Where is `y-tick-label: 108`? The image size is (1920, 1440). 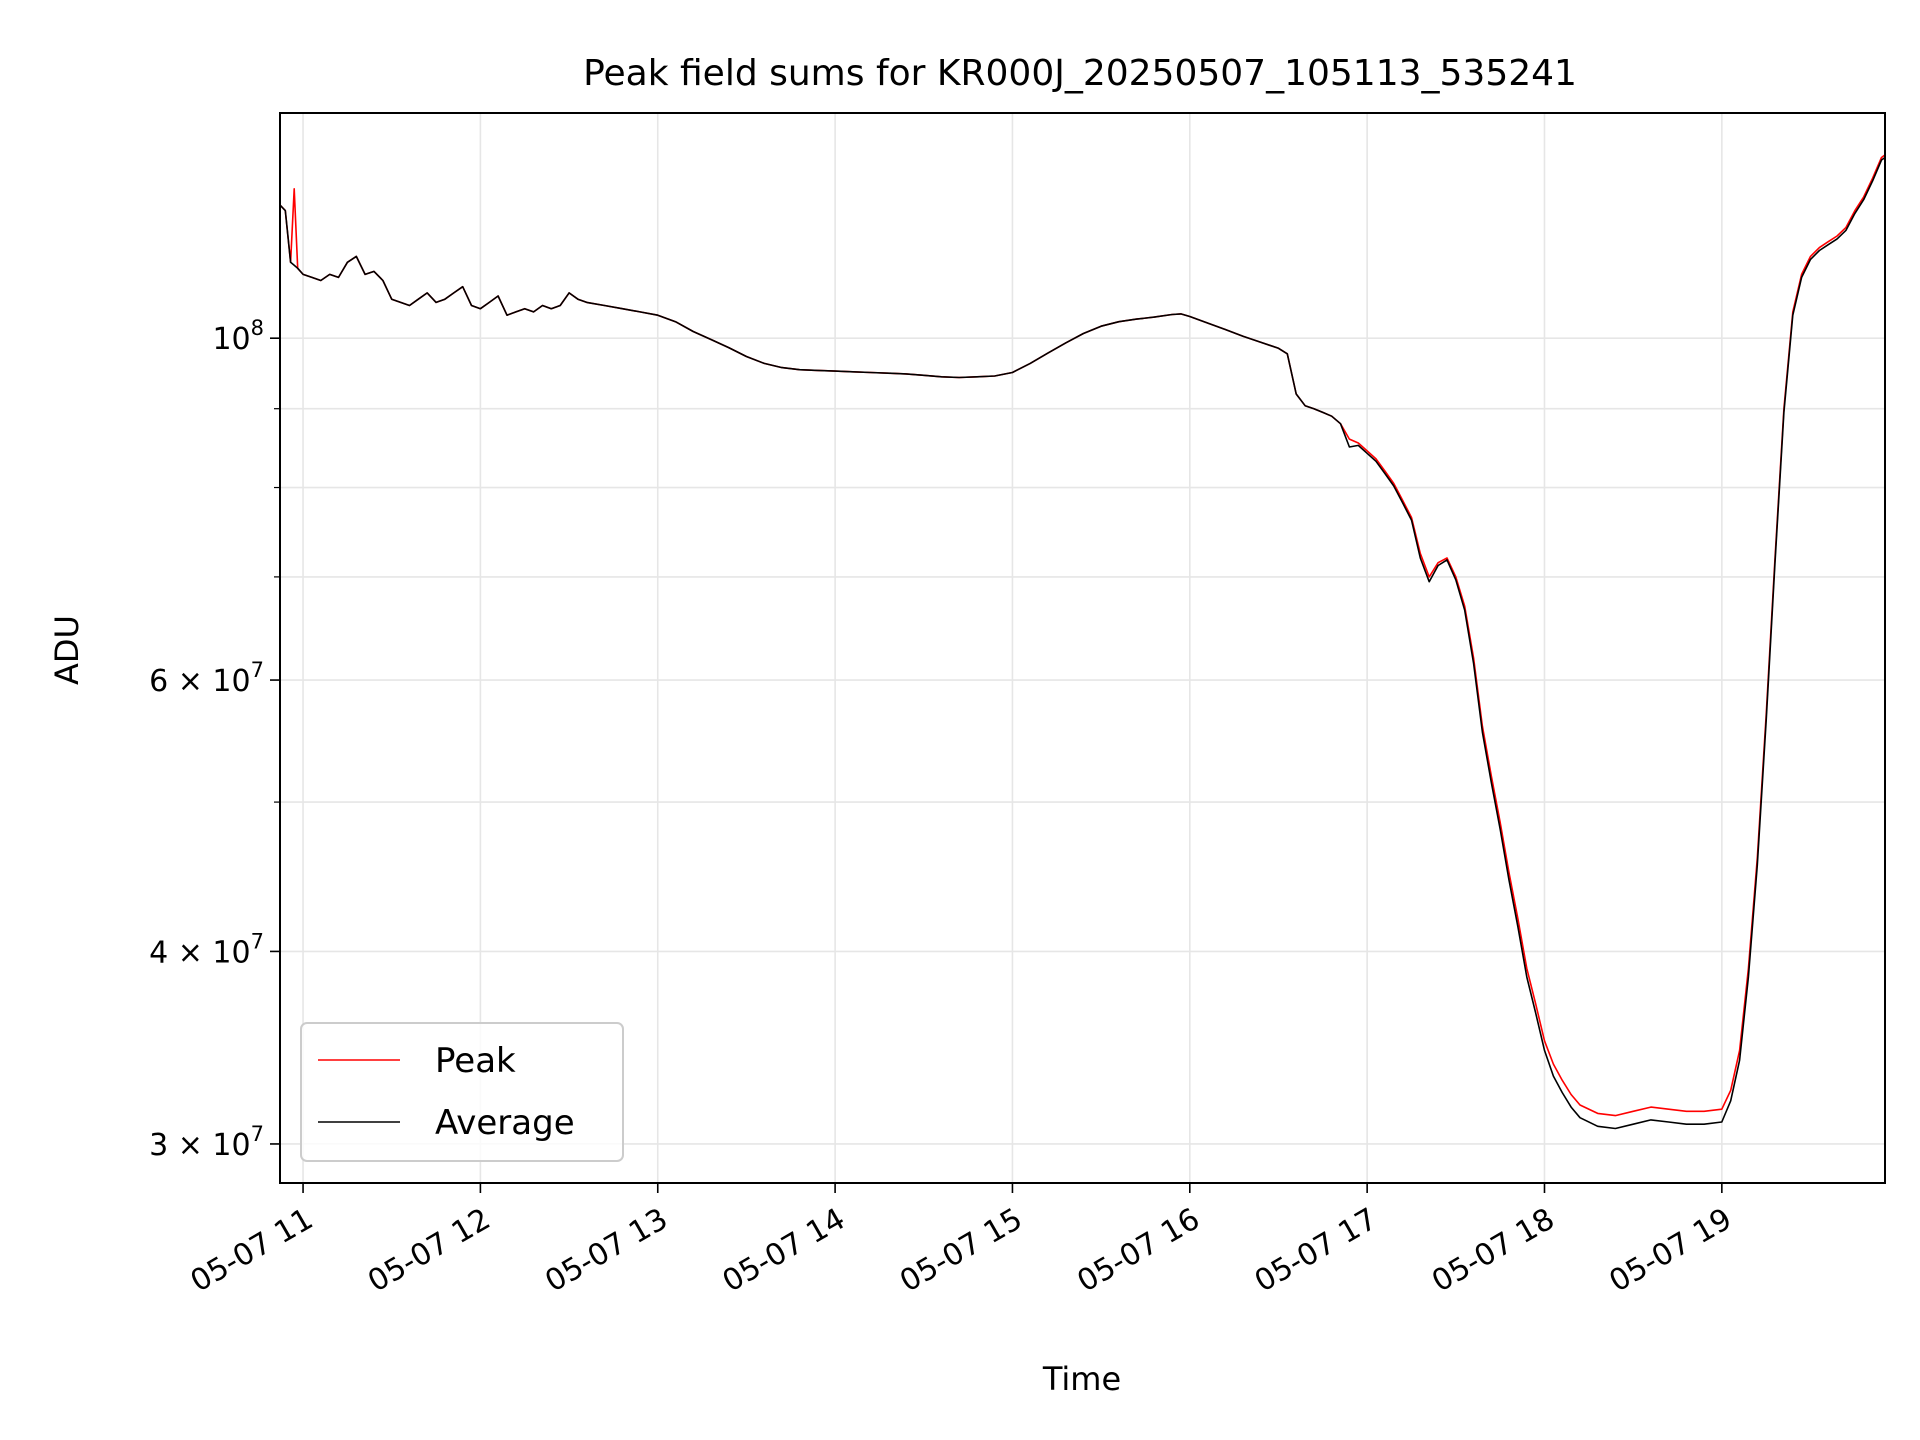
y-tick-label: 108 is located at coordinates (238, 336).